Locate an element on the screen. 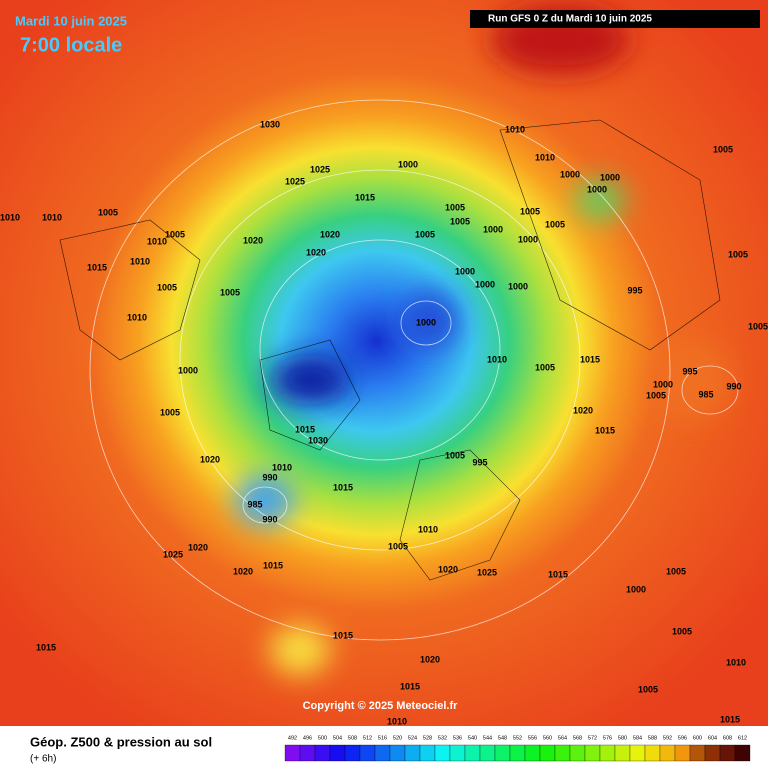  copyright: Copyright © 2025 Meteociel.fr is located at coordinates (381, 706).